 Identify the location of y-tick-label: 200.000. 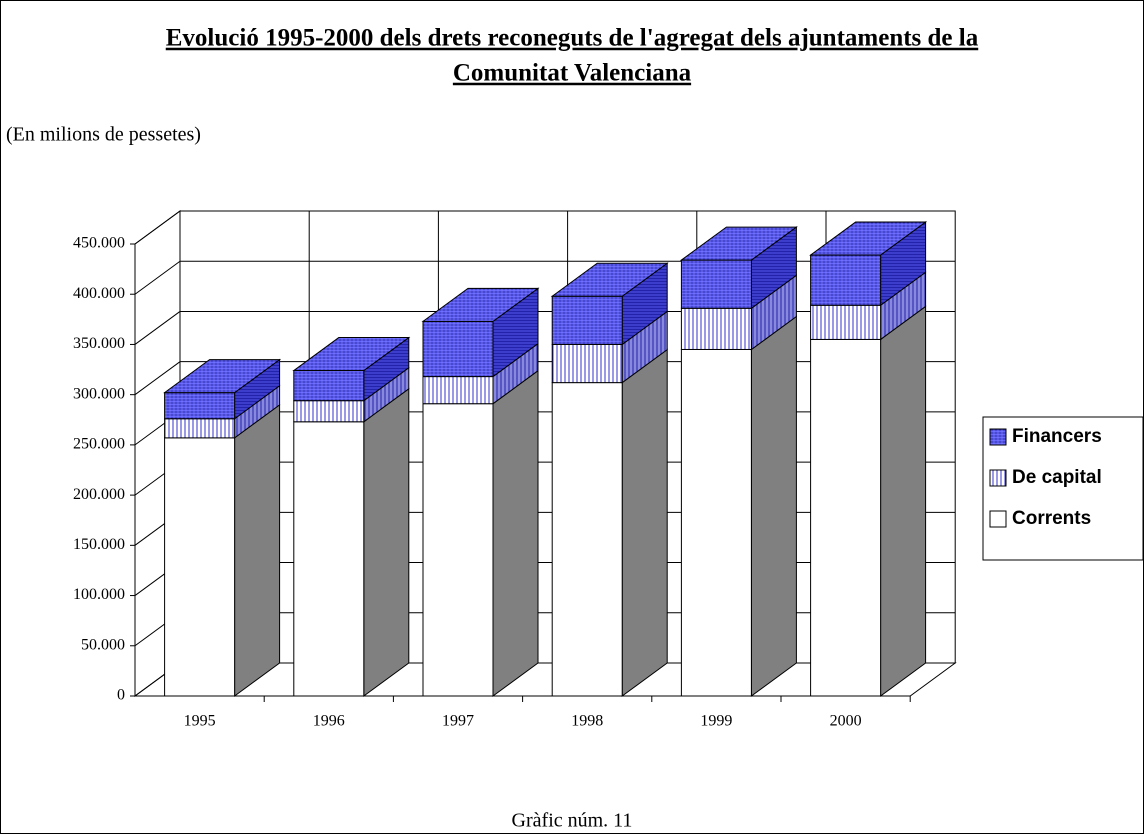
(99, 494).